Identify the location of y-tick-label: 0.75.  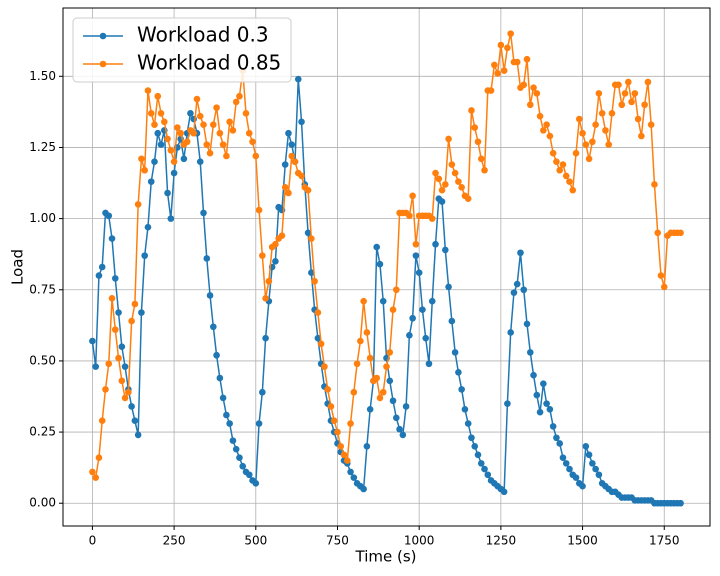
(42, 289).